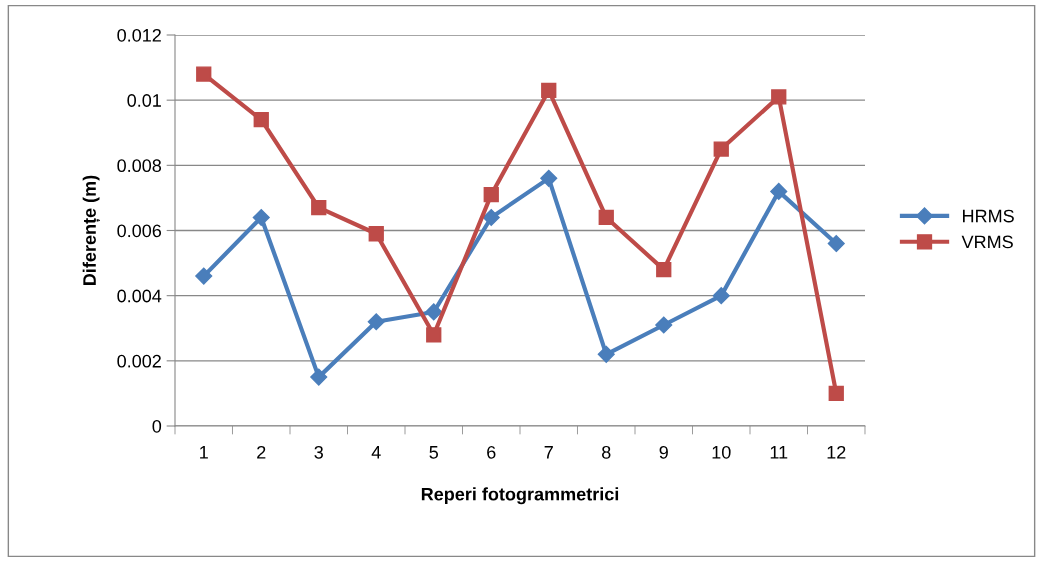 The width and height of the screenshot is (1043, 562). I want to click on x-tick-label: 9, so click(663, 452).